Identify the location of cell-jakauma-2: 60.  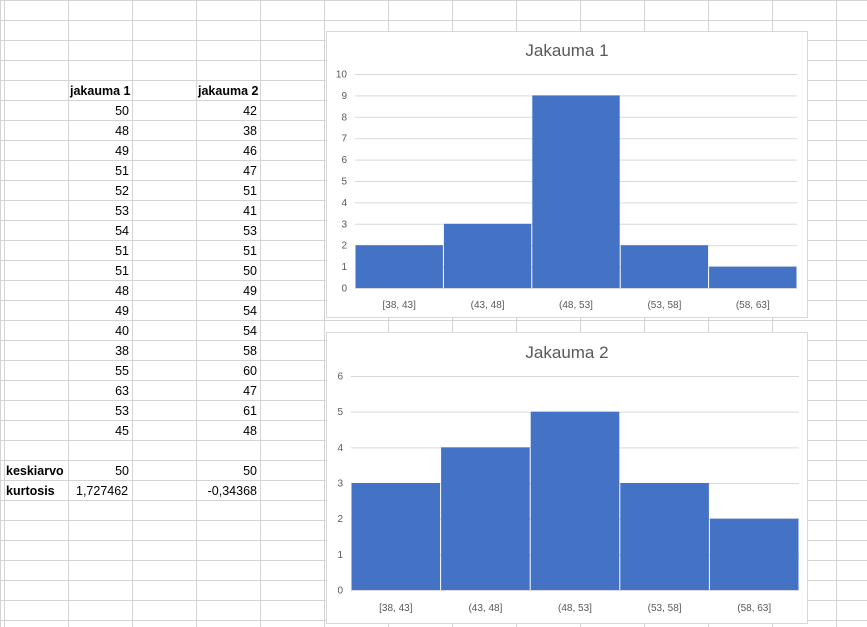
(250, 371).